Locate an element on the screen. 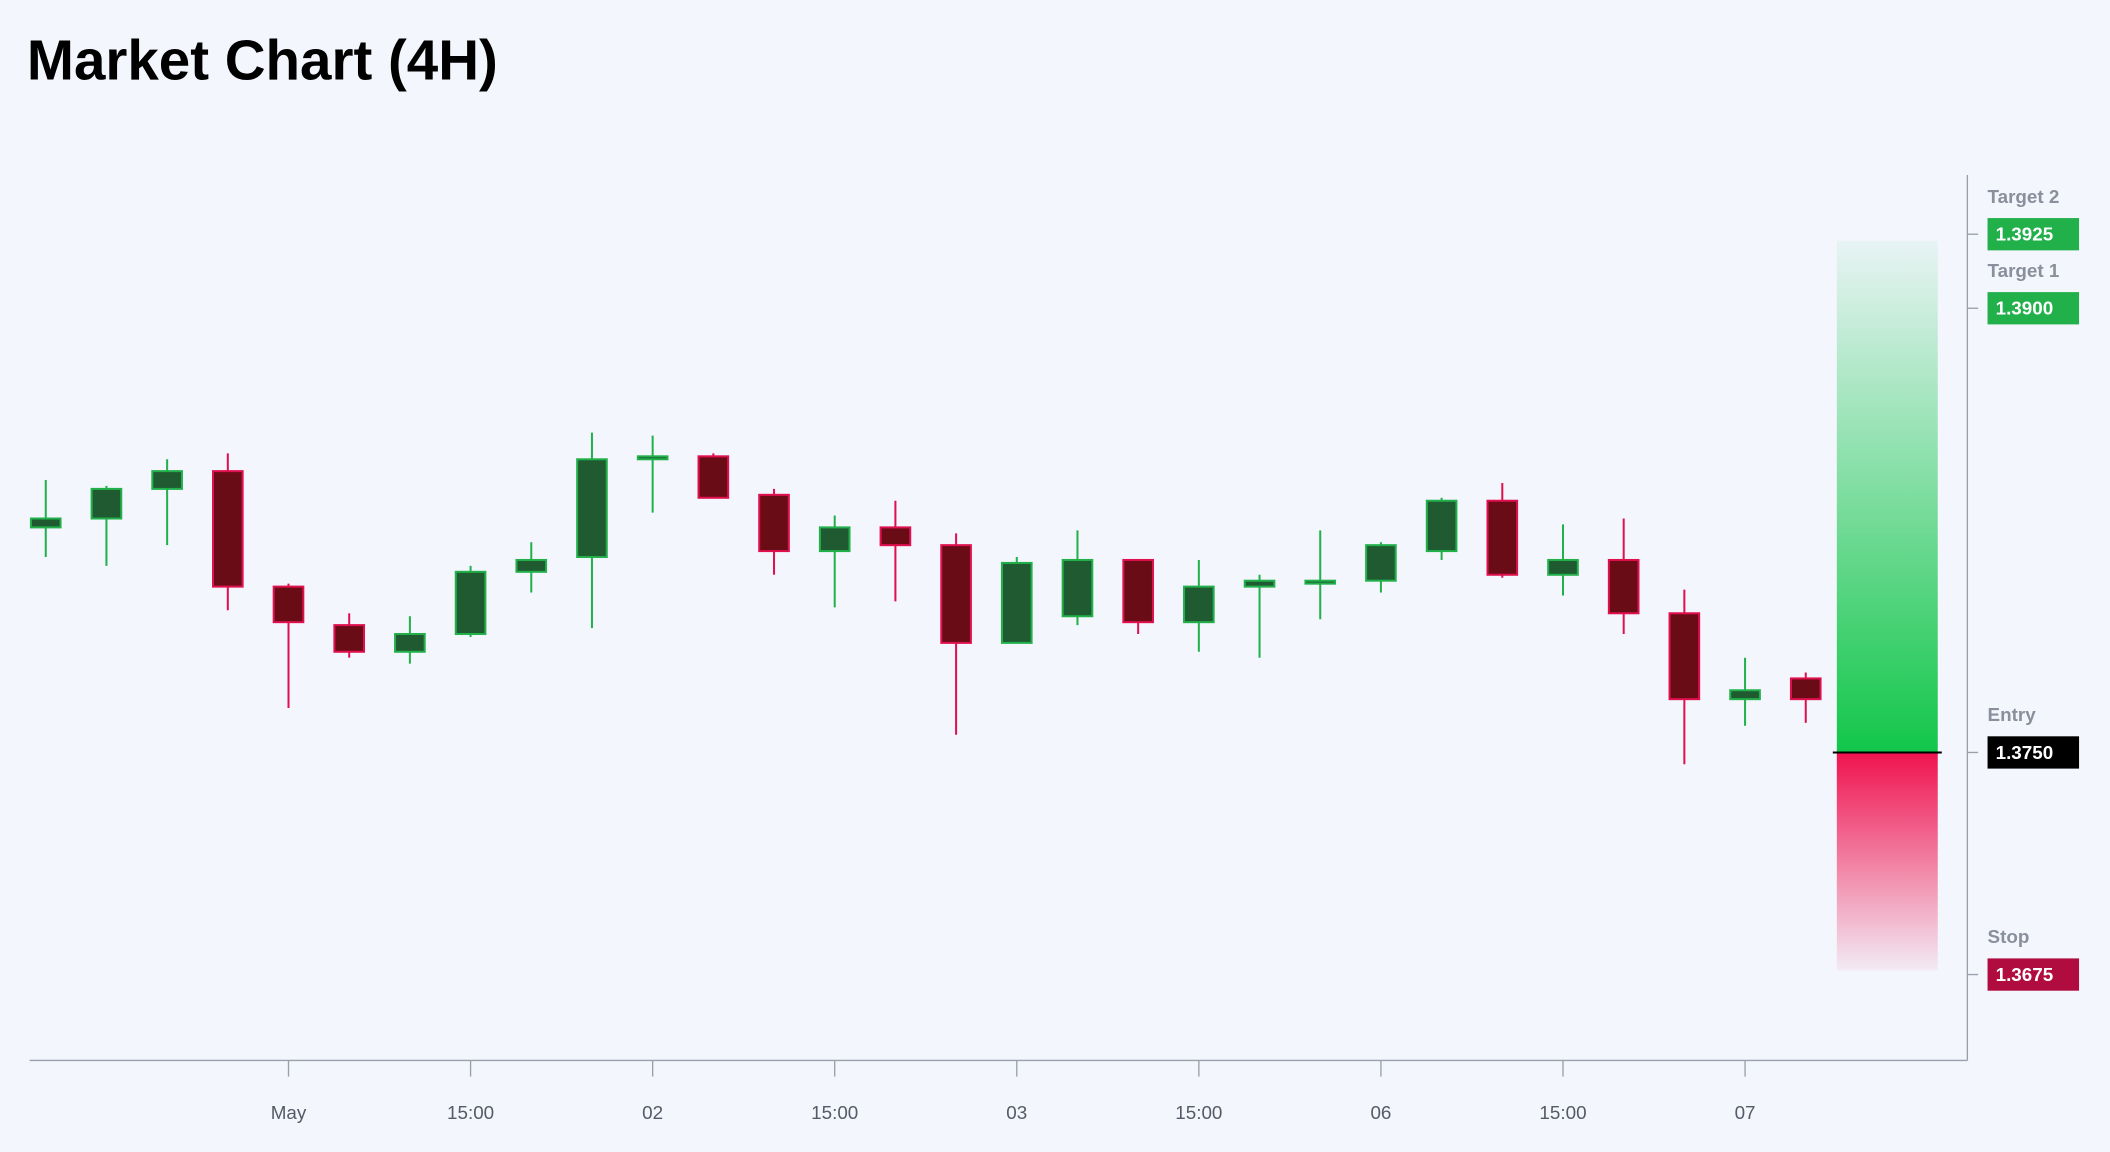 The height and width of the screenshot is (1152, 2110). level-label: 1.3675 is located at coordinates (2025, 974).